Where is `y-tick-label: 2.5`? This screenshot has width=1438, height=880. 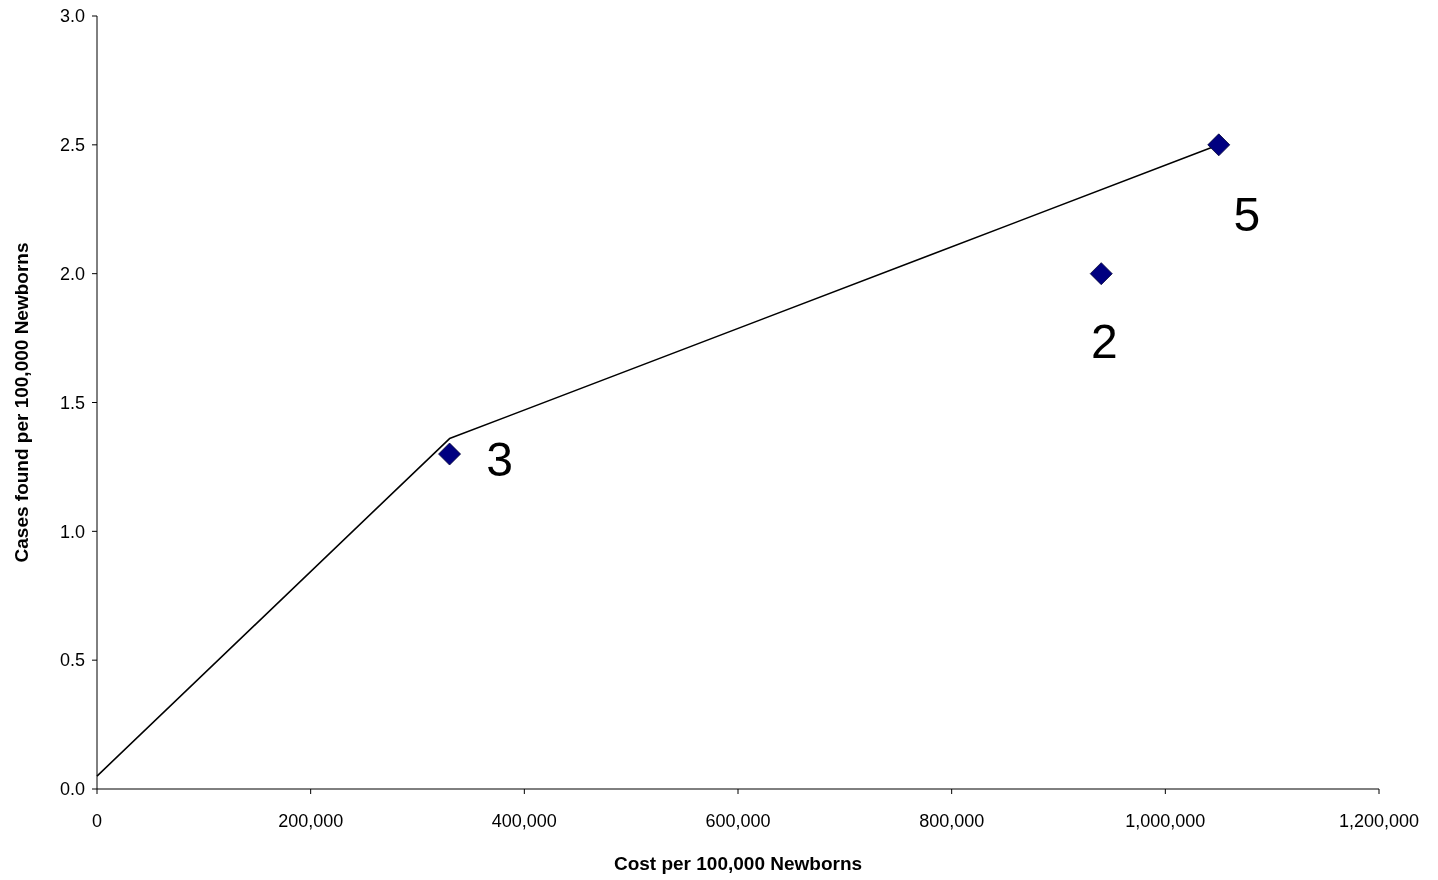 y-tick-label: 2.5 is located at coordinates (72, 145).